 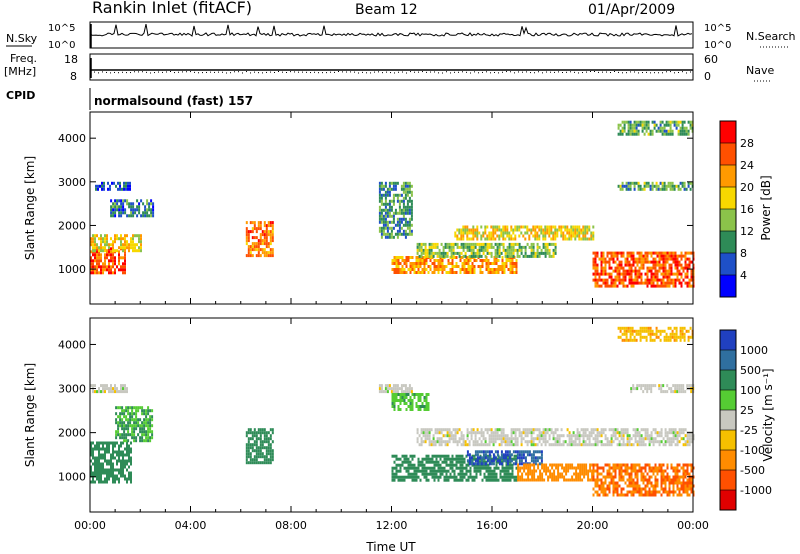 What do you see at coordinates (172, 8) in the screenshot?
I see `station-title: Rankin Inlet (fitACF)` at bounding box center [172, 8].